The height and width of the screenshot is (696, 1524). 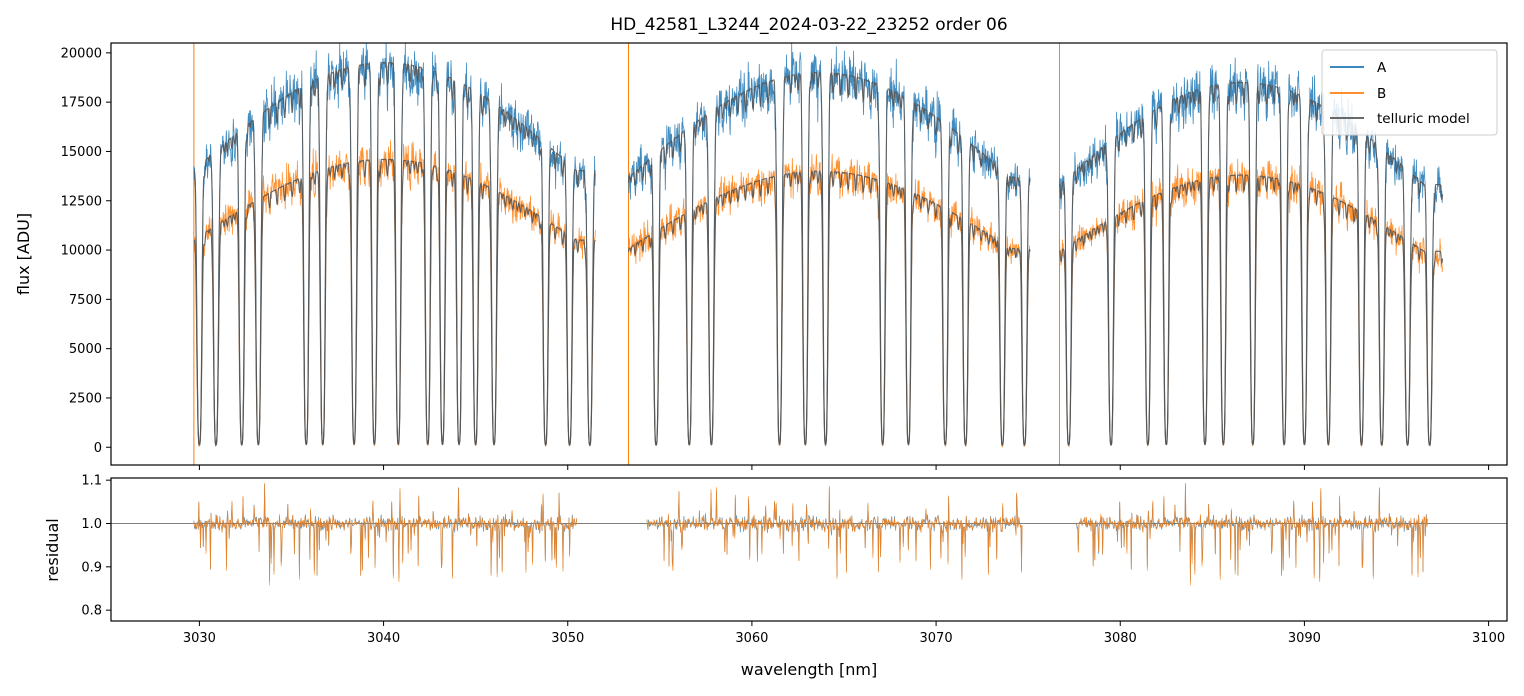 I want to click on legend-label-telluric: telluric model, so click(x=1423, y=119).